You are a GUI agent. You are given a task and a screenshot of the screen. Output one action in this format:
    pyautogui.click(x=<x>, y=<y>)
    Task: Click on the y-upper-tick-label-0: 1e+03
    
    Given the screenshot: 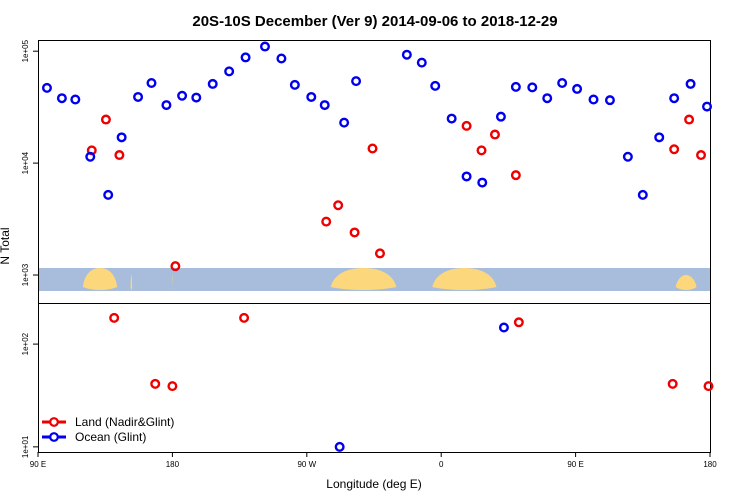 What is the action you would take?
    pyautogui.click(x=25, y=274)
    